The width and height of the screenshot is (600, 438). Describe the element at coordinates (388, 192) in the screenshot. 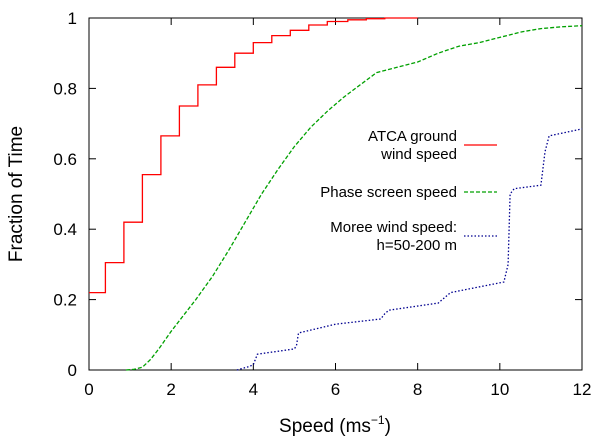

I see `legend-label-2: Phase screen speed` at that location.